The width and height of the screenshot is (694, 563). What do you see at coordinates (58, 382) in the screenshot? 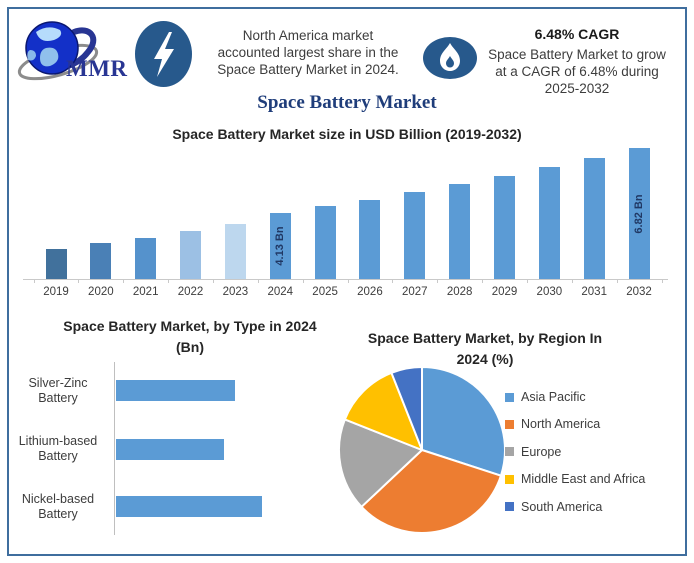
I see `category-label-line: Silver-Zinc` at bounding box center [58, 382].